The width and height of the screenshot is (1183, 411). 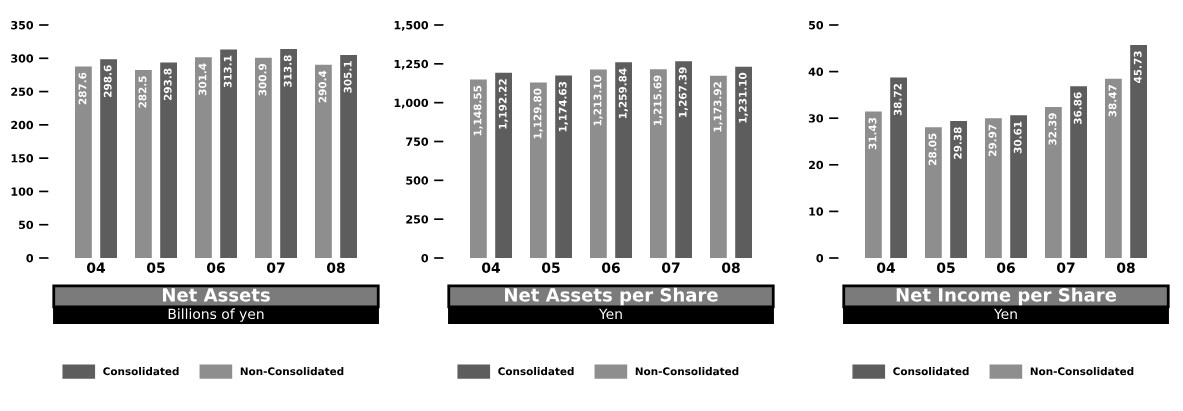 I want to click on y-tick-label: 200, so click(x=22, y=125).